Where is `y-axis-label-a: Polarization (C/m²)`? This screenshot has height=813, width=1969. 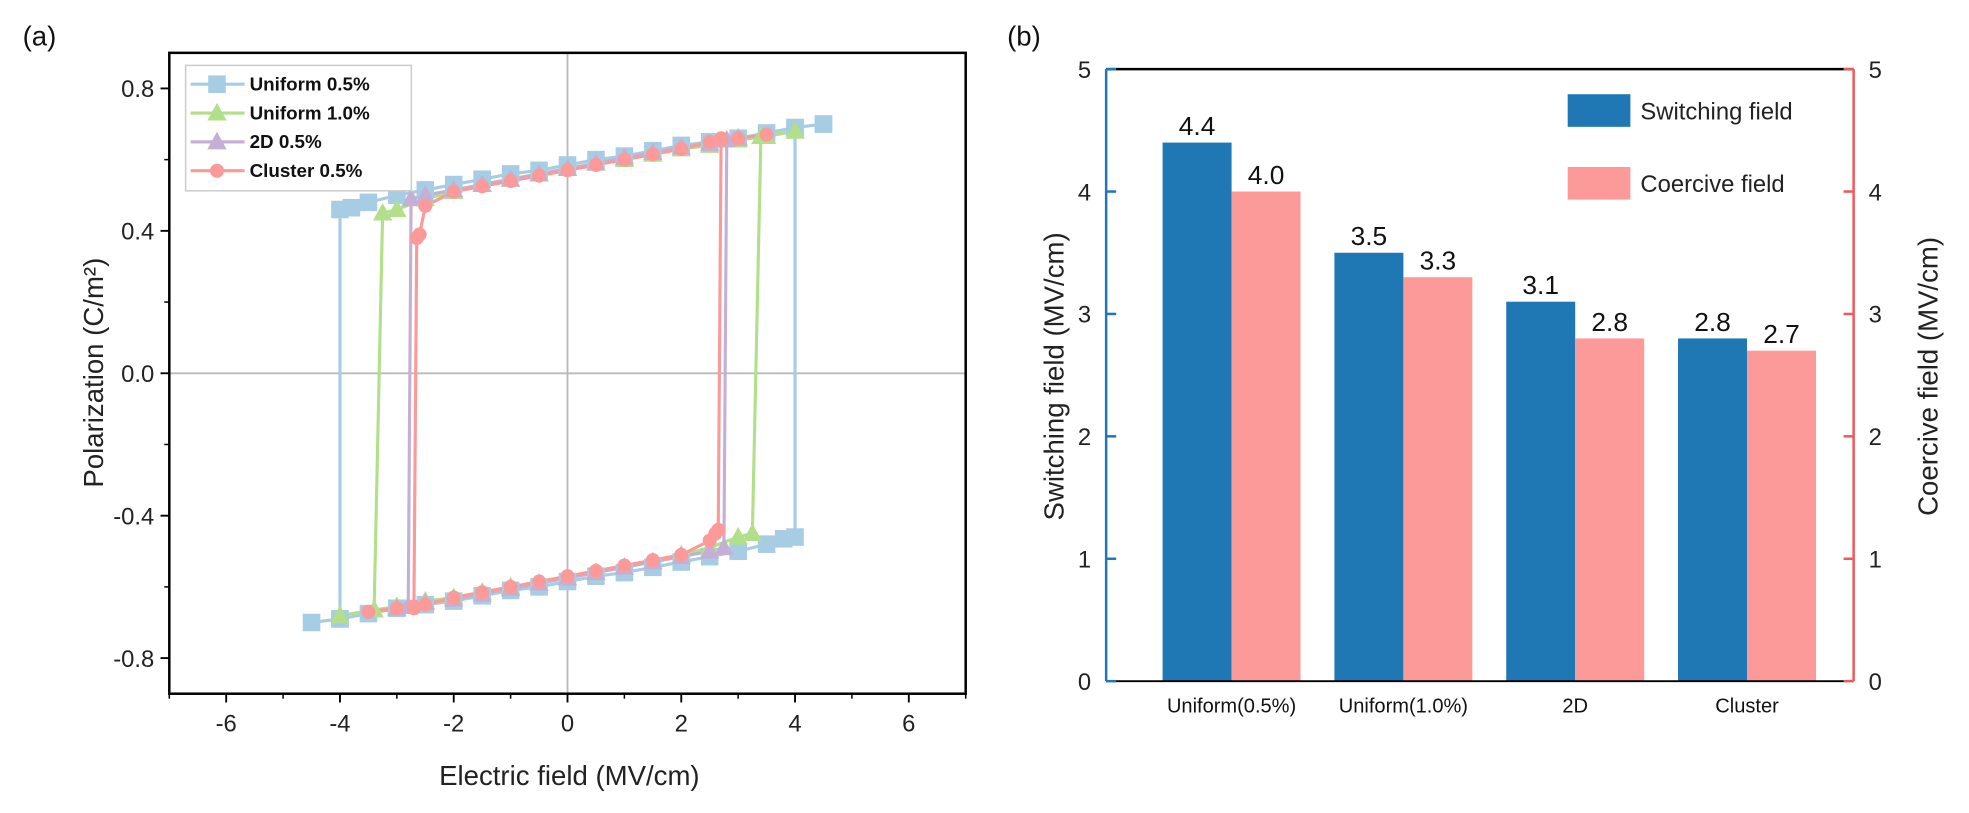
y-axis-label-a: Polarization (C/m²) is located at coordinates (93, 373).